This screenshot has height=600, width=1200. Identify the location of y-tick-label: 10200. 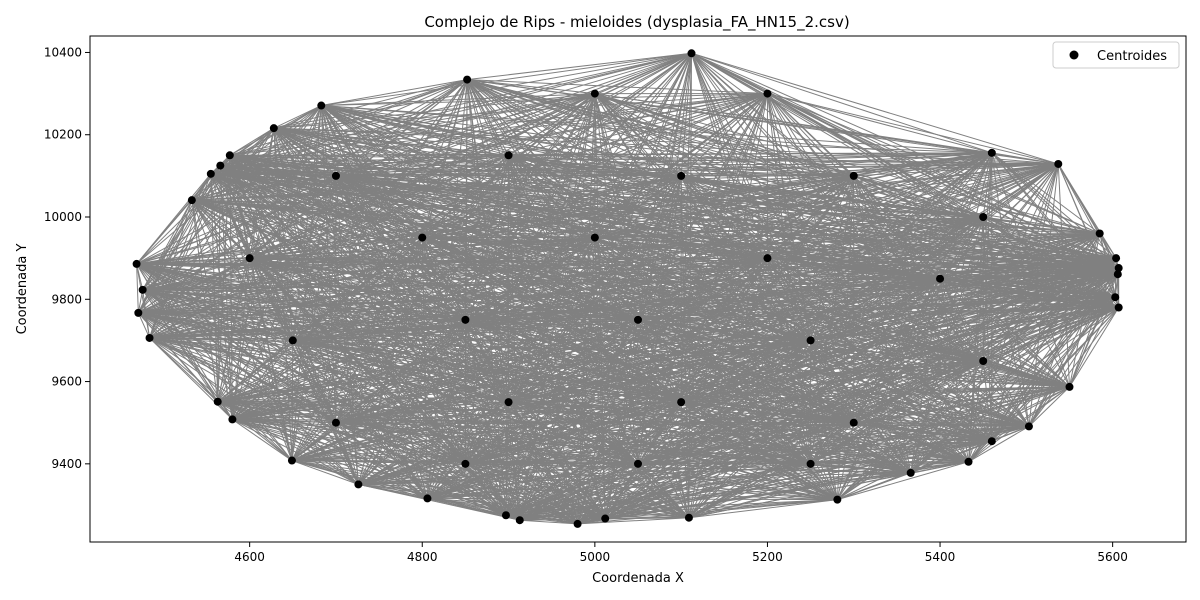
(63, 135).